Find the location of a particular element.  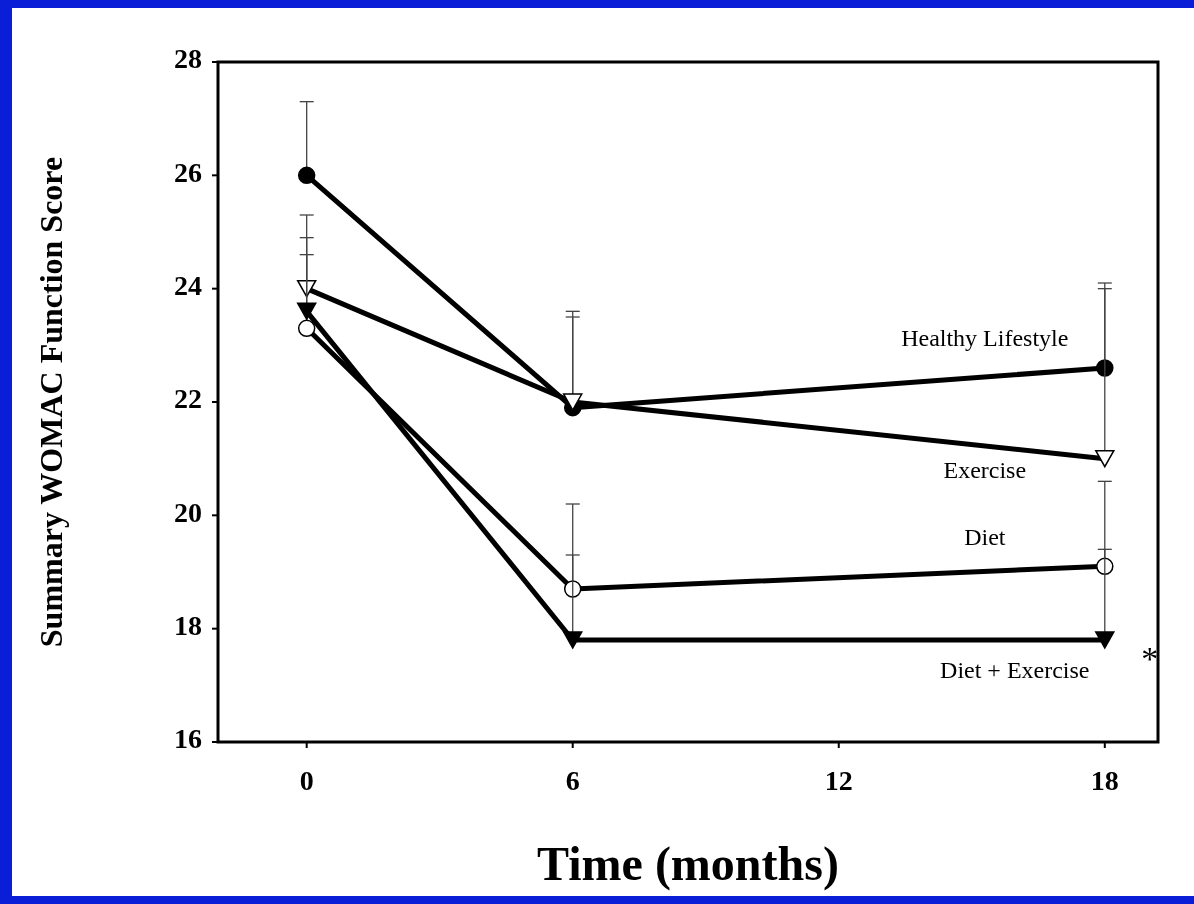

x-axis-title: Time (months) is located at coordinates (688, 864).